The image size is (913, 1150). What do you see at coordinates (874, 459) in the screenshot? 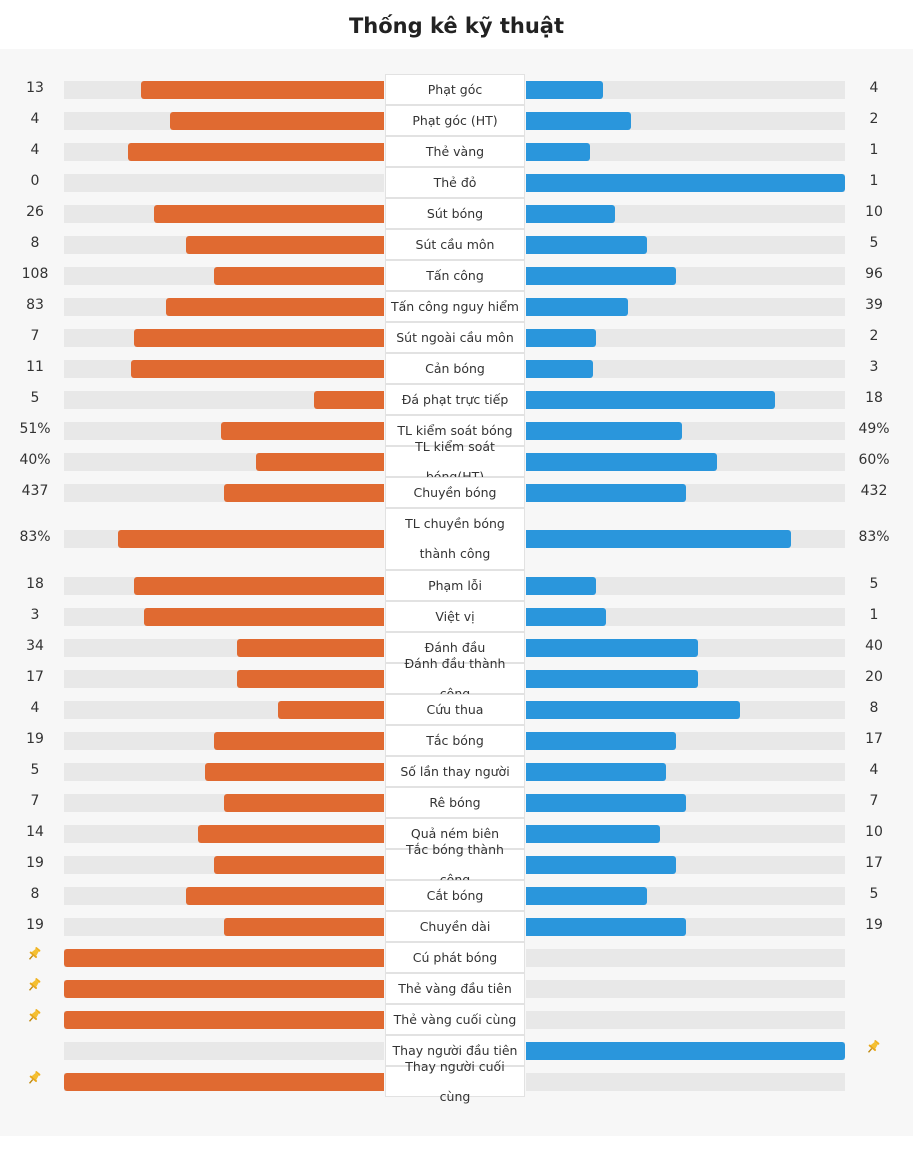
I see `away-value: 60%` at bounding box center [874, 459].